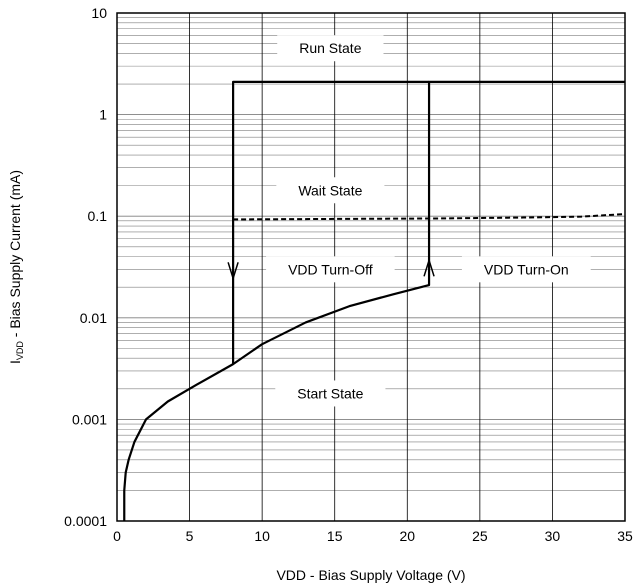 The image size is (637, 588). Describe the element at coordinates (429, 217) in the screenshot. I see `wait-state-series` at that location.